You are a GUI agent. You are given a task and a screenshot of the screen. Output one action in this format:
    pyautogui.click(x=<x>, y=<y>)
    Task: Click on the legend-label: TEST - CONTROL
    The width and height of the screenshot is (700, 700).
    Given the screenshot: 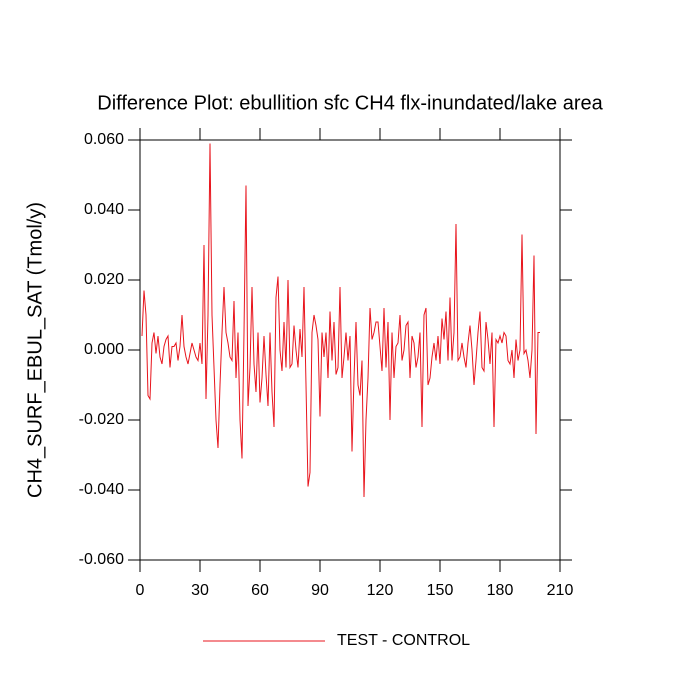 What is the action you would take?
    pyautogui.click(x=403, y=640)
    